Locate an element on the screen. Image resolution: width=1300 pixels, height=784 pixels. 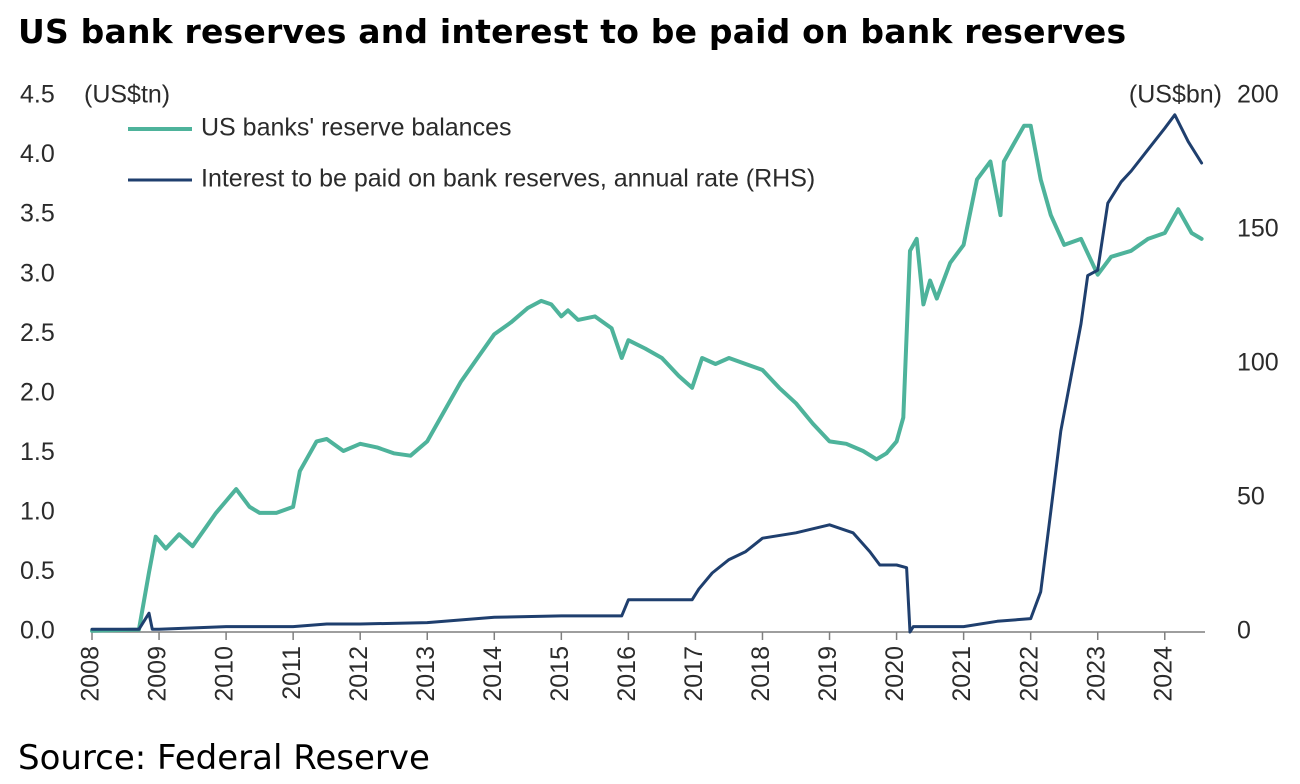
x-tick-label: 2020 is located at coordinates (895, 674).